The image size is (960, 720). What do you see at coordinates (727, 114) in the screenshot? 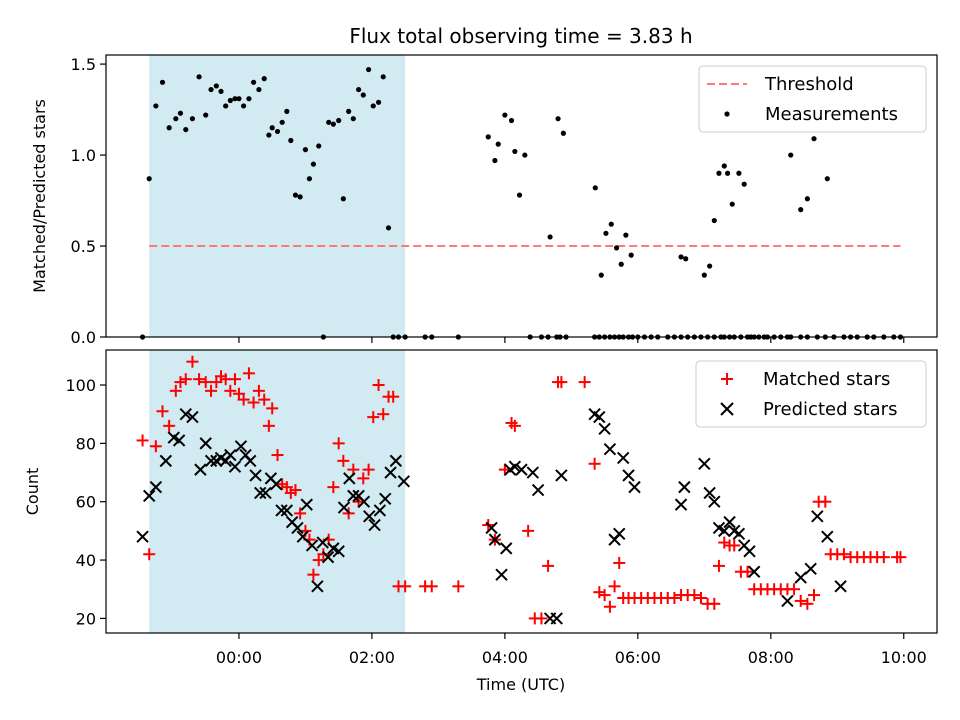
I see `legend-measurements-swatch` at bounding box center [727, 114].